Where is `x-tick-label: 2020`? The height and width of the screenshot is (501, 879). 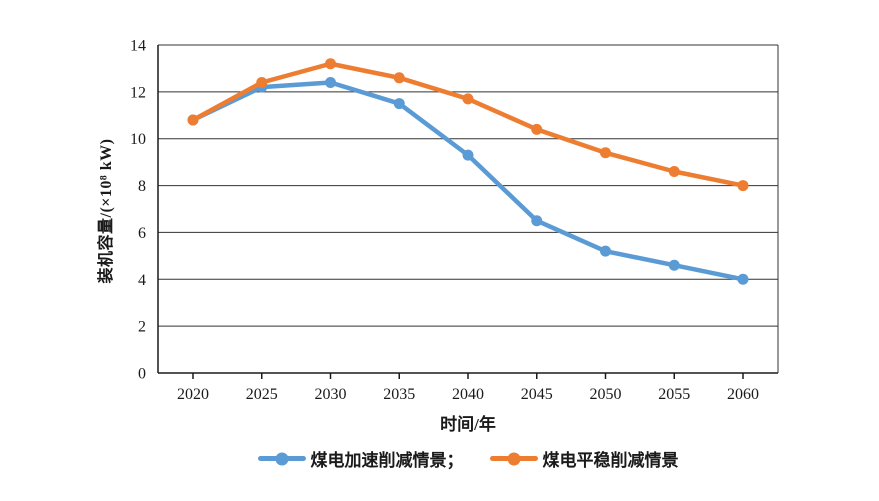 x-tick-label: 2020 is located at coordinates (193, 394).